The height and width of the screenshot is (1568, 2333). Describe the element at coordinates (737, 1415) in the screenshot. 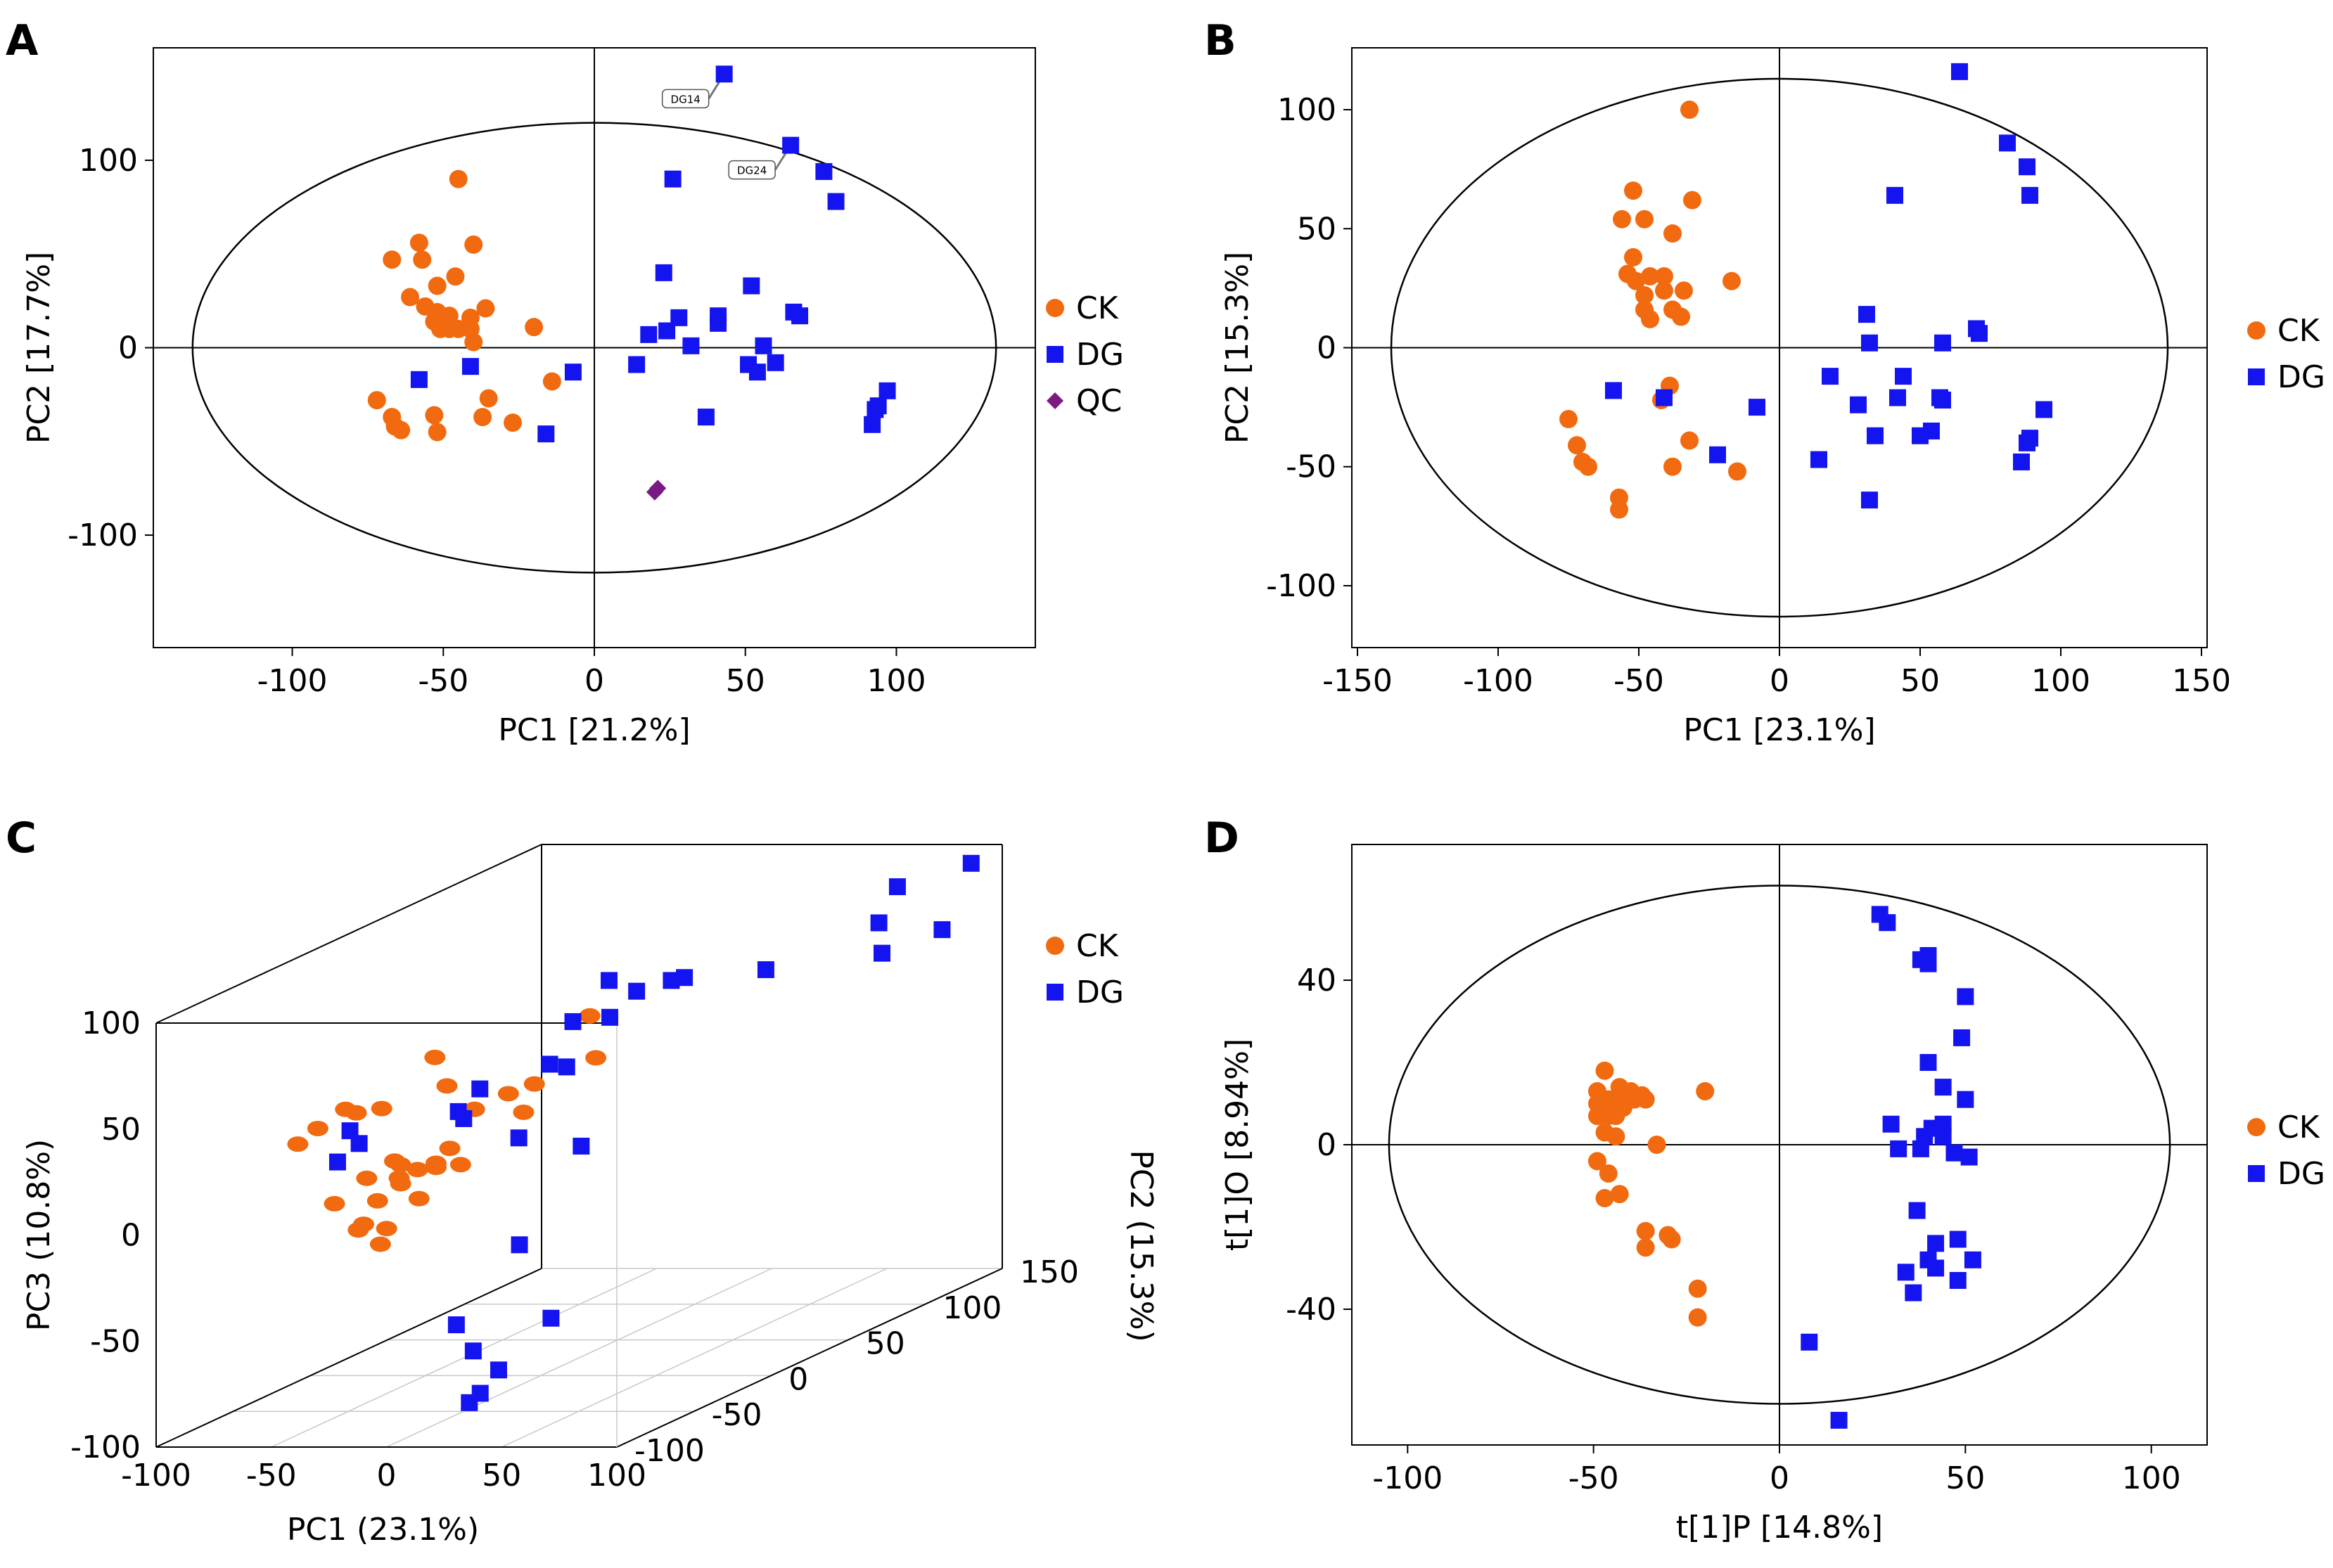

I see `y-tick-label: -50` at that location.